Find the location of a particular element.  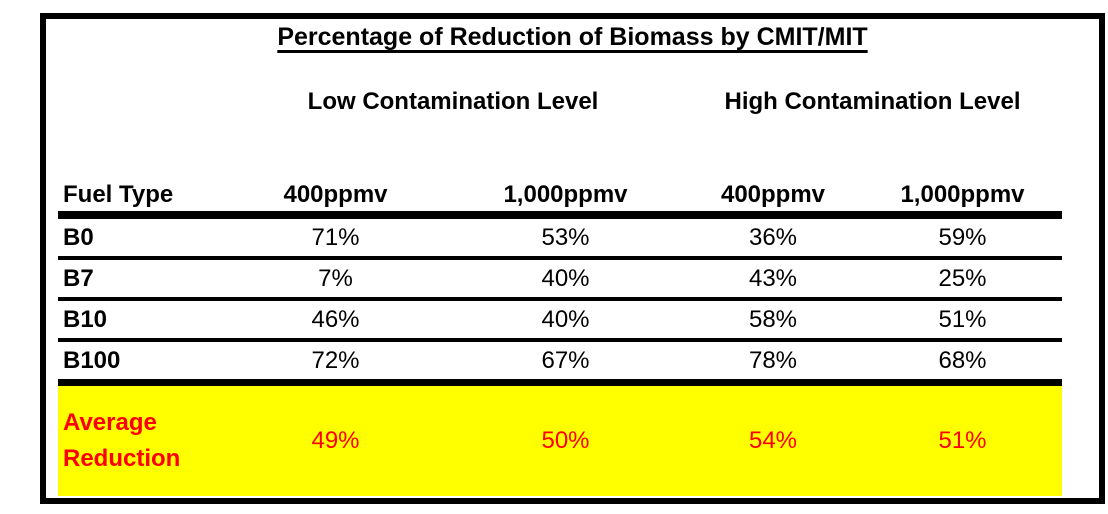

cell-value: 53% is located at coordinates (565, 237).